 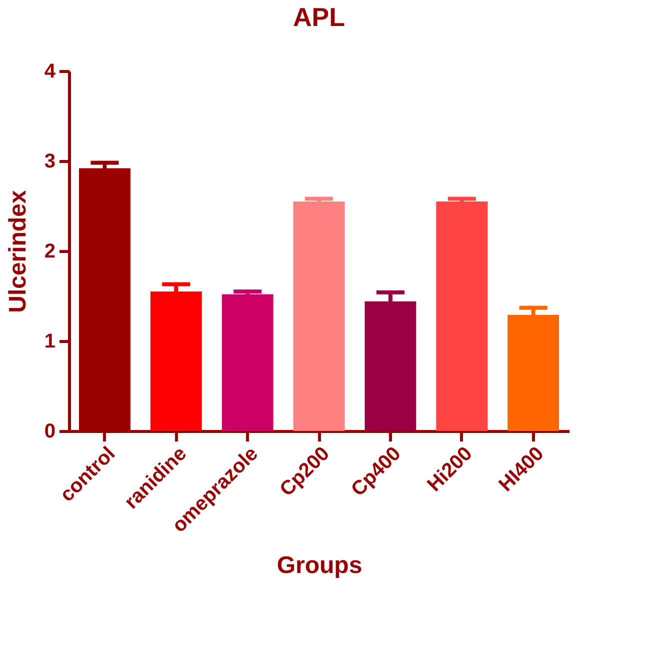 What do you see at coordinates (50, 71) in the screenshot?
I see `y-tick-label: 4` at bounding box center [50, 71].